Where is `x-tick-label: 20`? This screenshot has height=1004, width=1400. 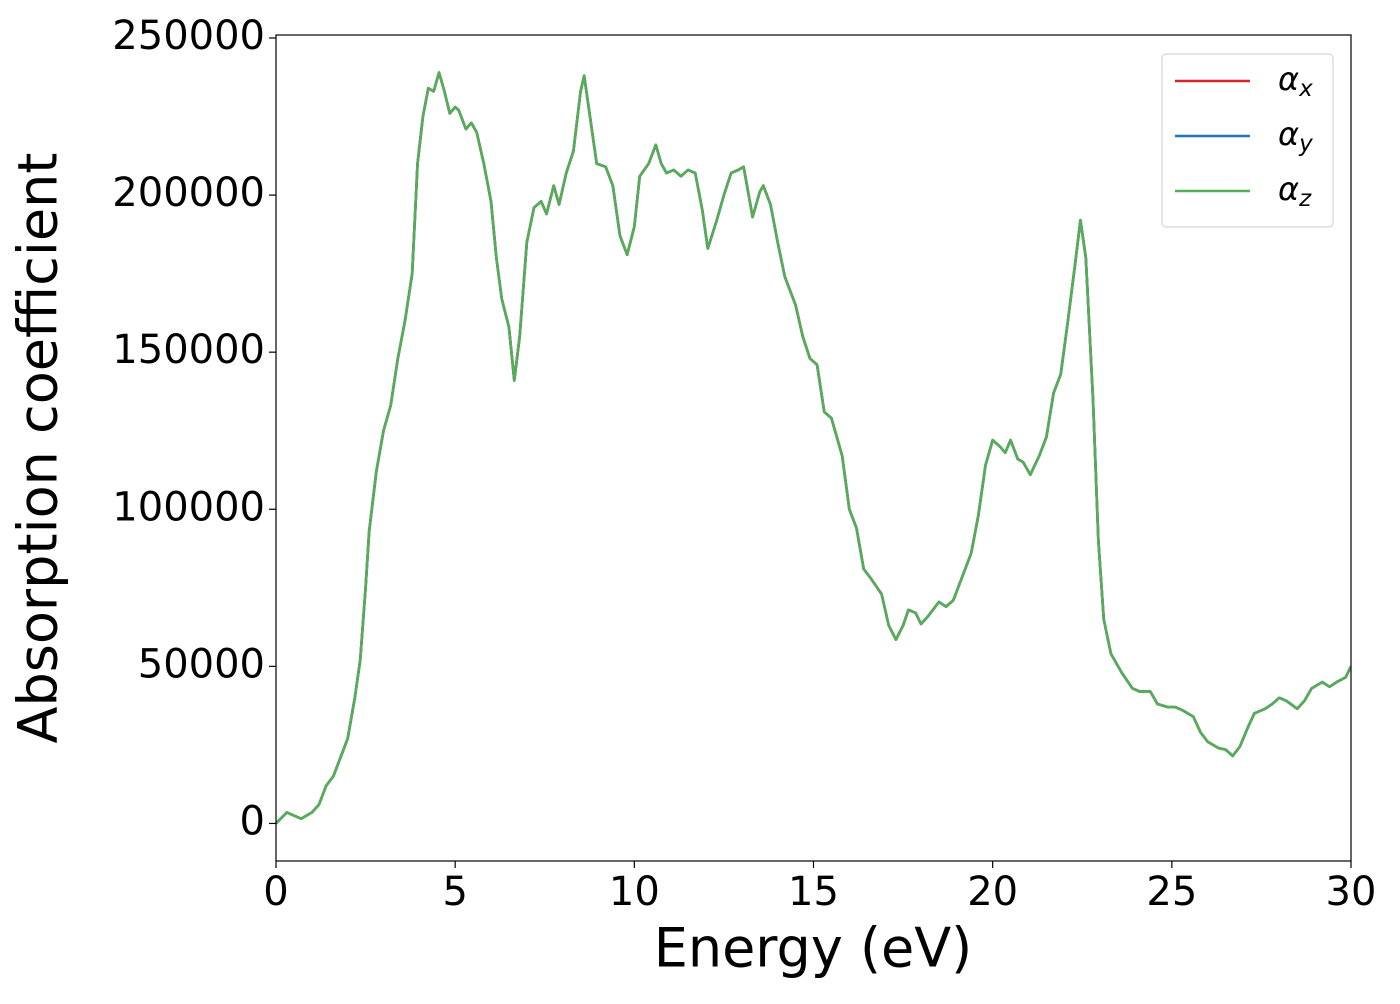
x-tick-label: 20 is located at coordinates (992, 892).